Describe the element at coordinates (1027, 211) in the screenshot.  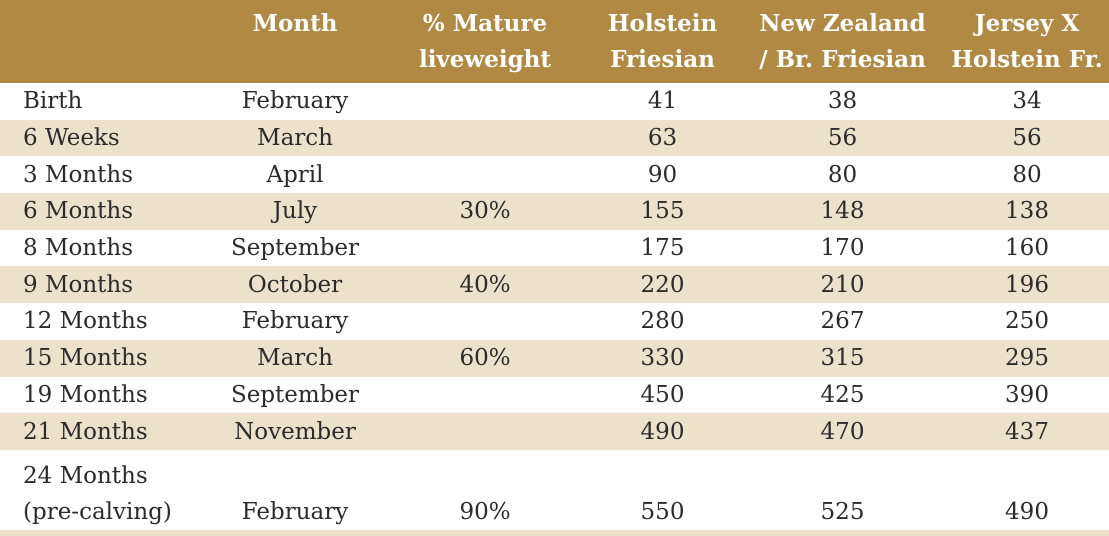
I see `jersey-cell: 138` at that location.